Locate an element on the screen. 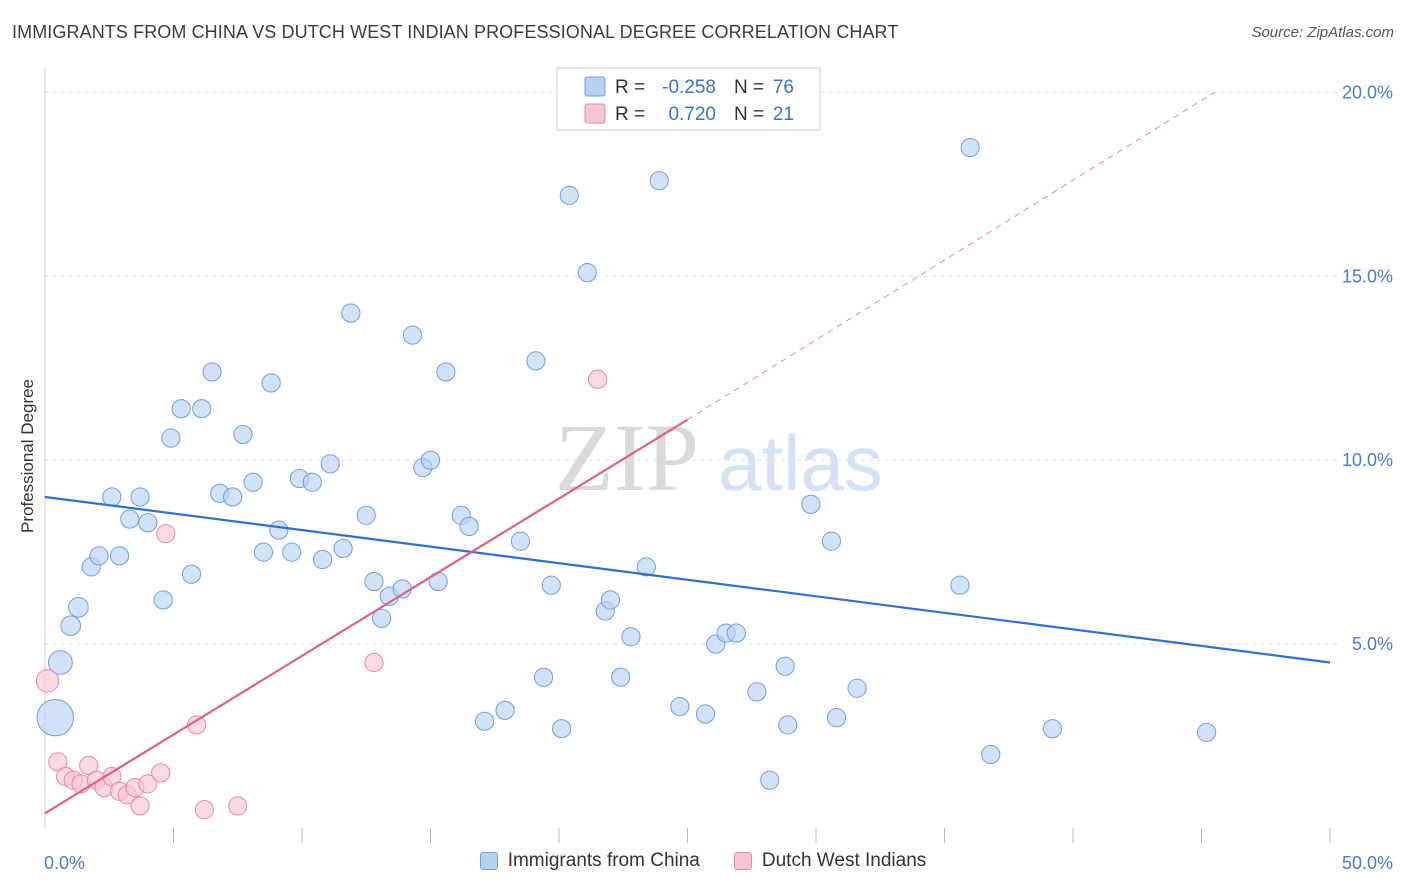 The width and height of the screenshot is (1406, 892). legend-swatch-dutch is located at coordinates (595, 113).